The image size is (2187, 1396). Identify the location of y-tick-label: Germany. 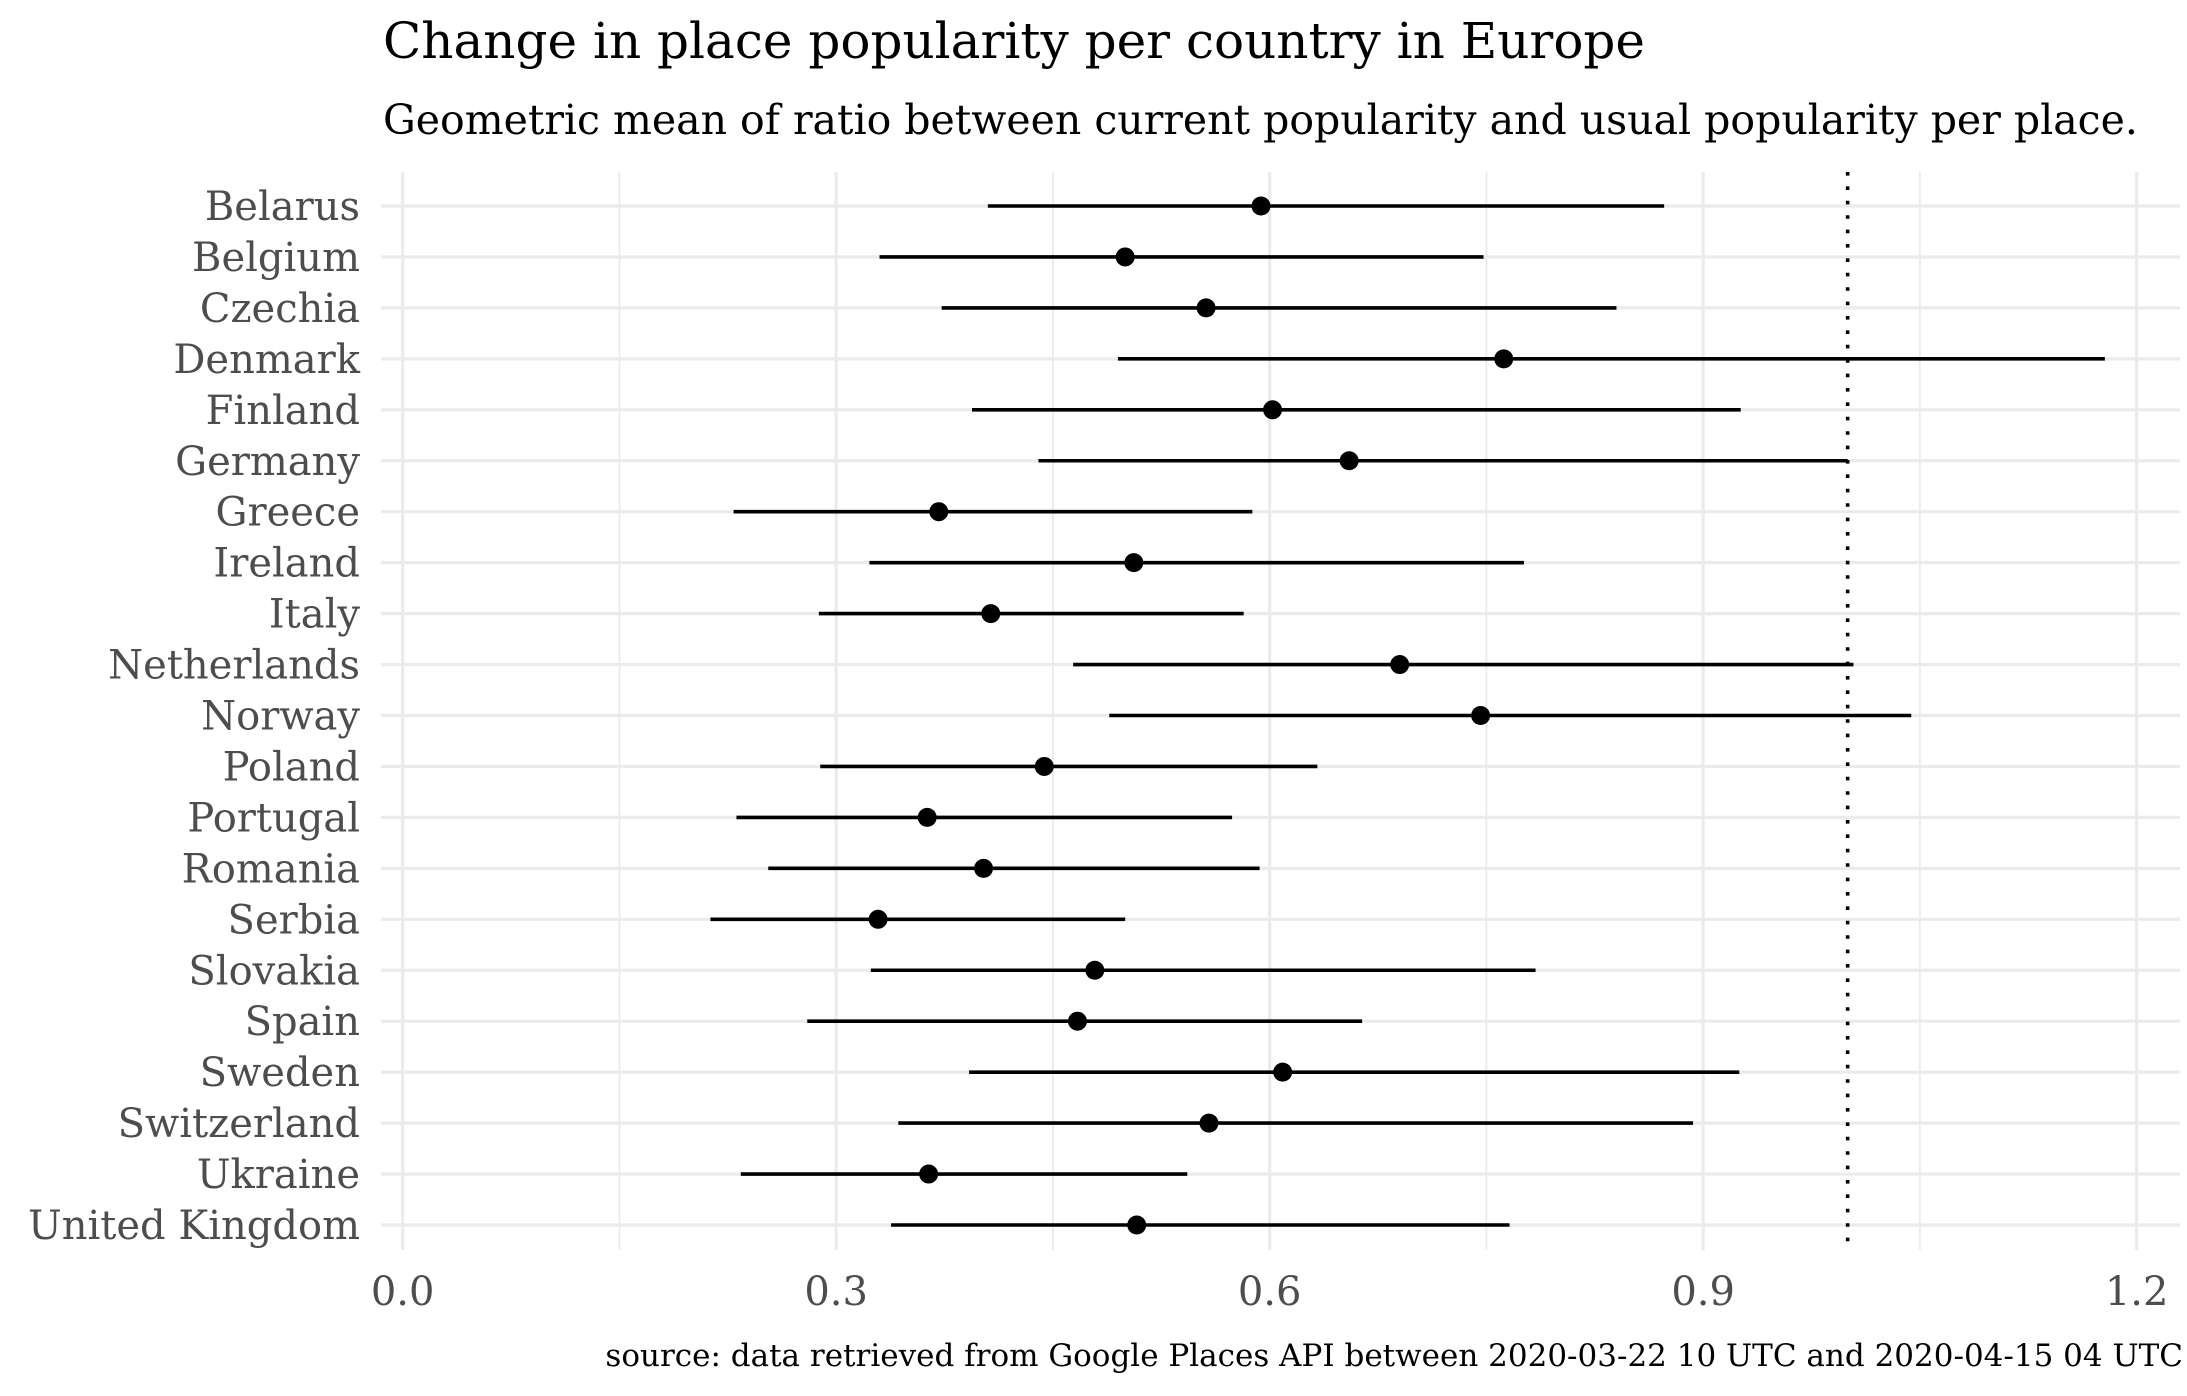
(267, 462).